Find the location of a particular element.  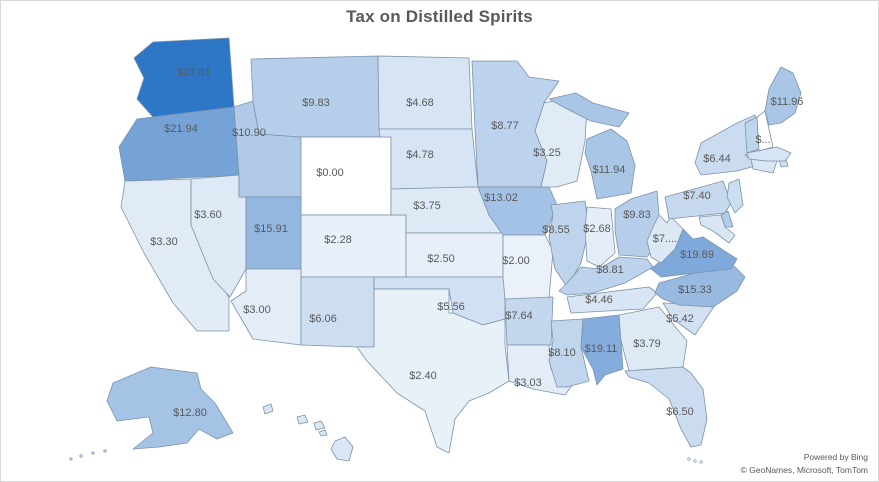

state-label-wi: $3.25 is located at coordinates (547, 153).